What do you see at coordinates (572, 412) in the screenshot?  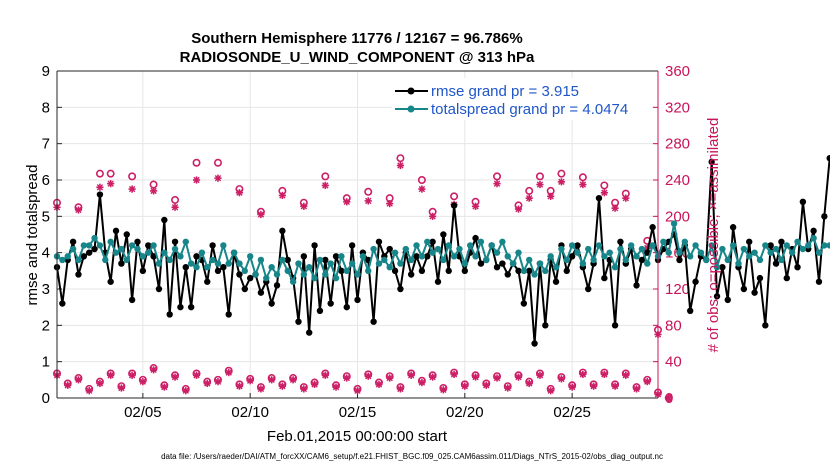 I see `x-tick-label: 02/25` at bounding box center [572, 412].